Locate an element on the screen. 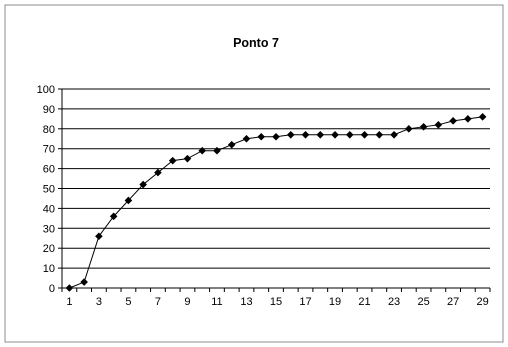 This screenshot has width=508, height=347. y-tick-label-90: 90 is located at coordinates (49, 110).